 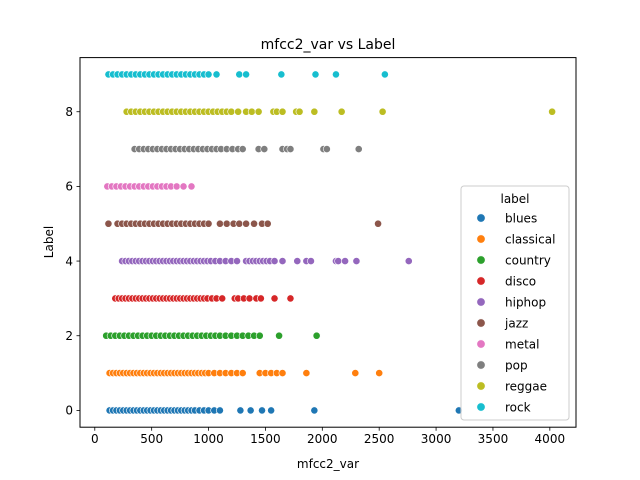 I want to click on series-metal, so click(x=149, y=186).